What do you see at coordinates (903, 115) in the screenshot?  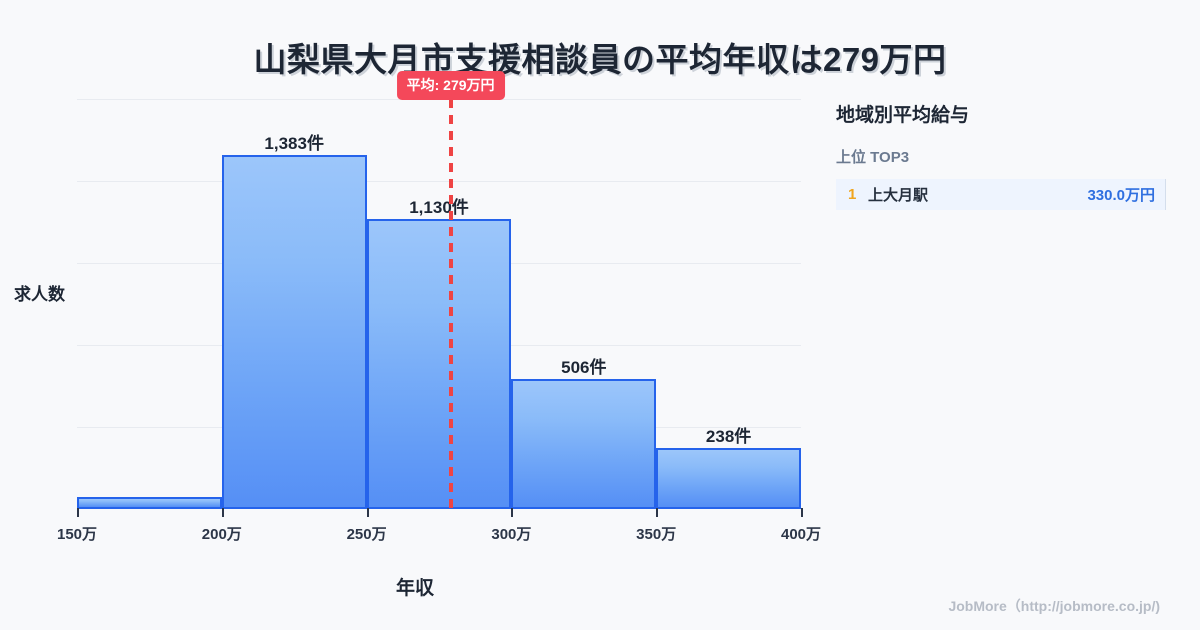 I see `regional-salary-title: 地域別平均給与` at bounding box center [903, 115].